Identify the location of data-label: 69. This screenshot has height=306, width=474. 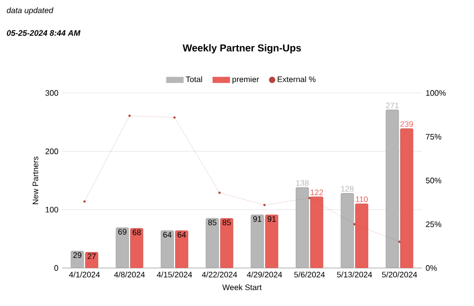
(122, 231).